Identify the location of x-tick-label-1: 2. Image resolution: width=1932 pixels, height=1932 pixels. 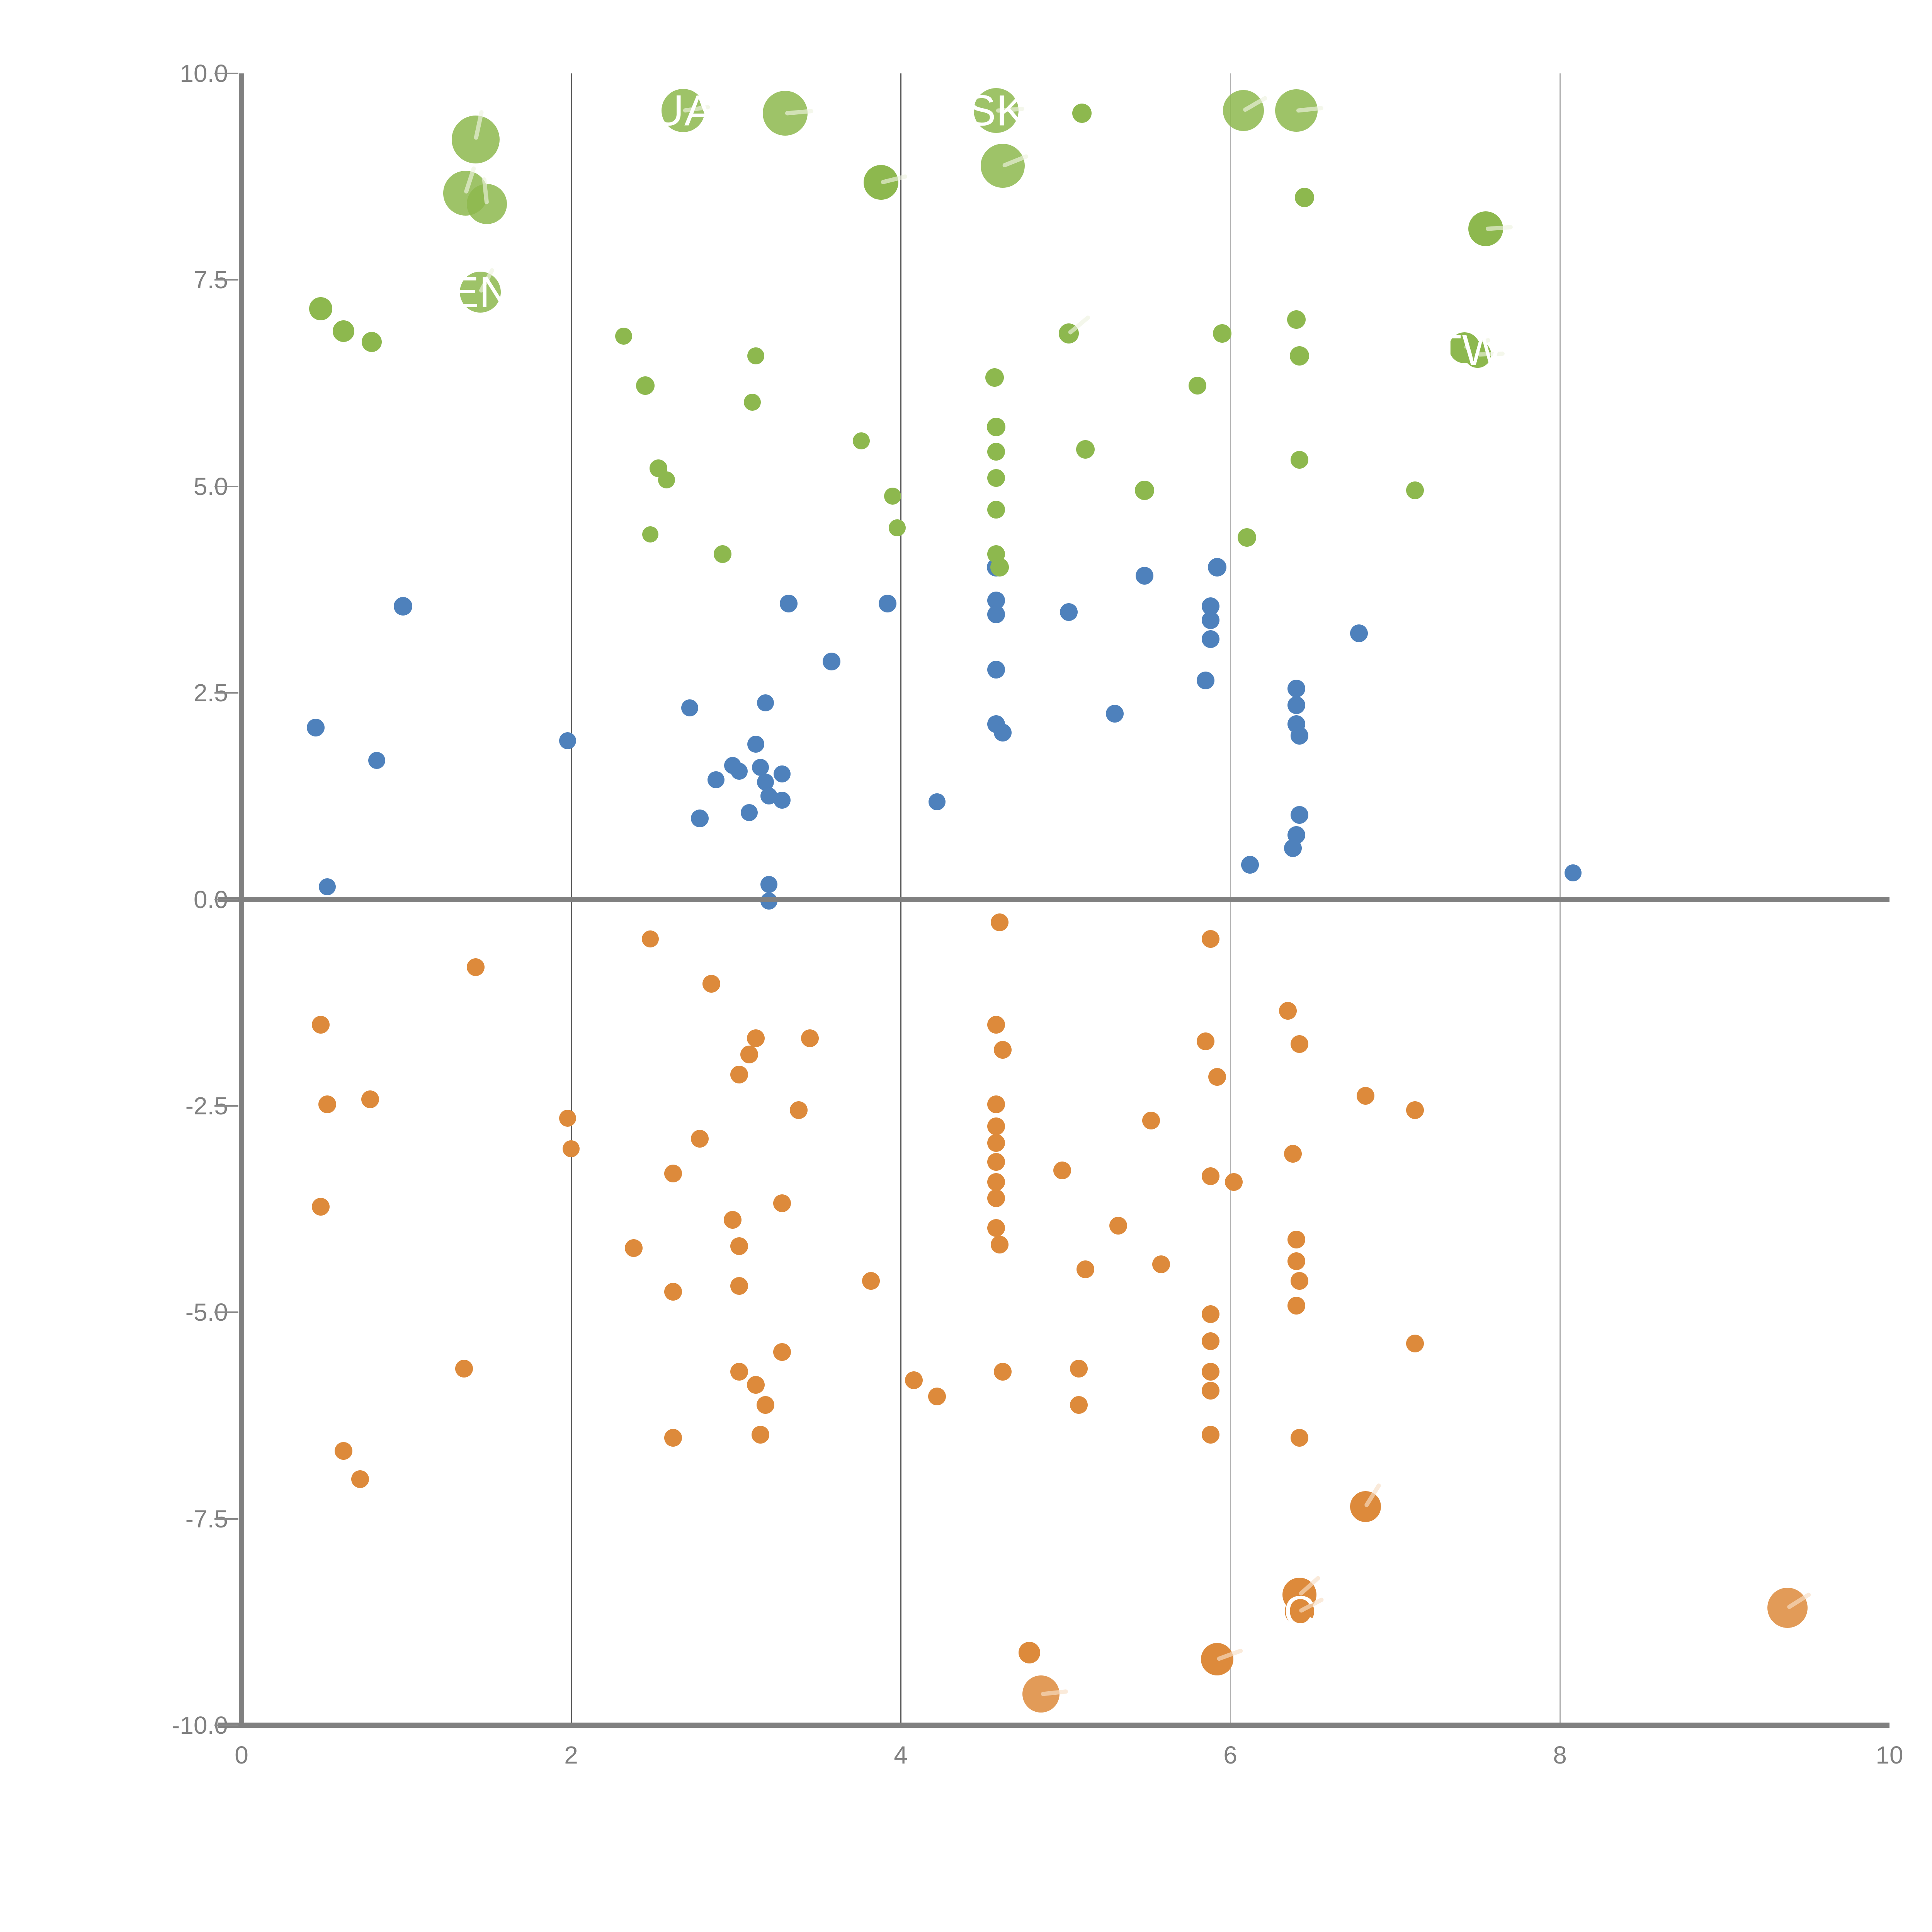
(571, 1755).